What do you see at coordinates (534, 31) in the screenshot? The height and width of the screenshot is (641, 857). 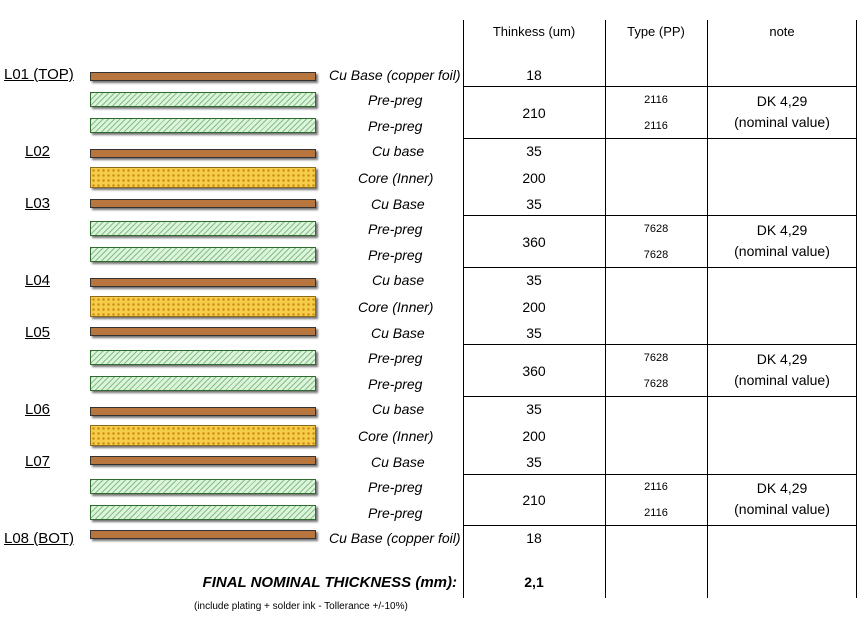 I see `header-thickness: Thinkess (um)` at bounding box center [534, 31].